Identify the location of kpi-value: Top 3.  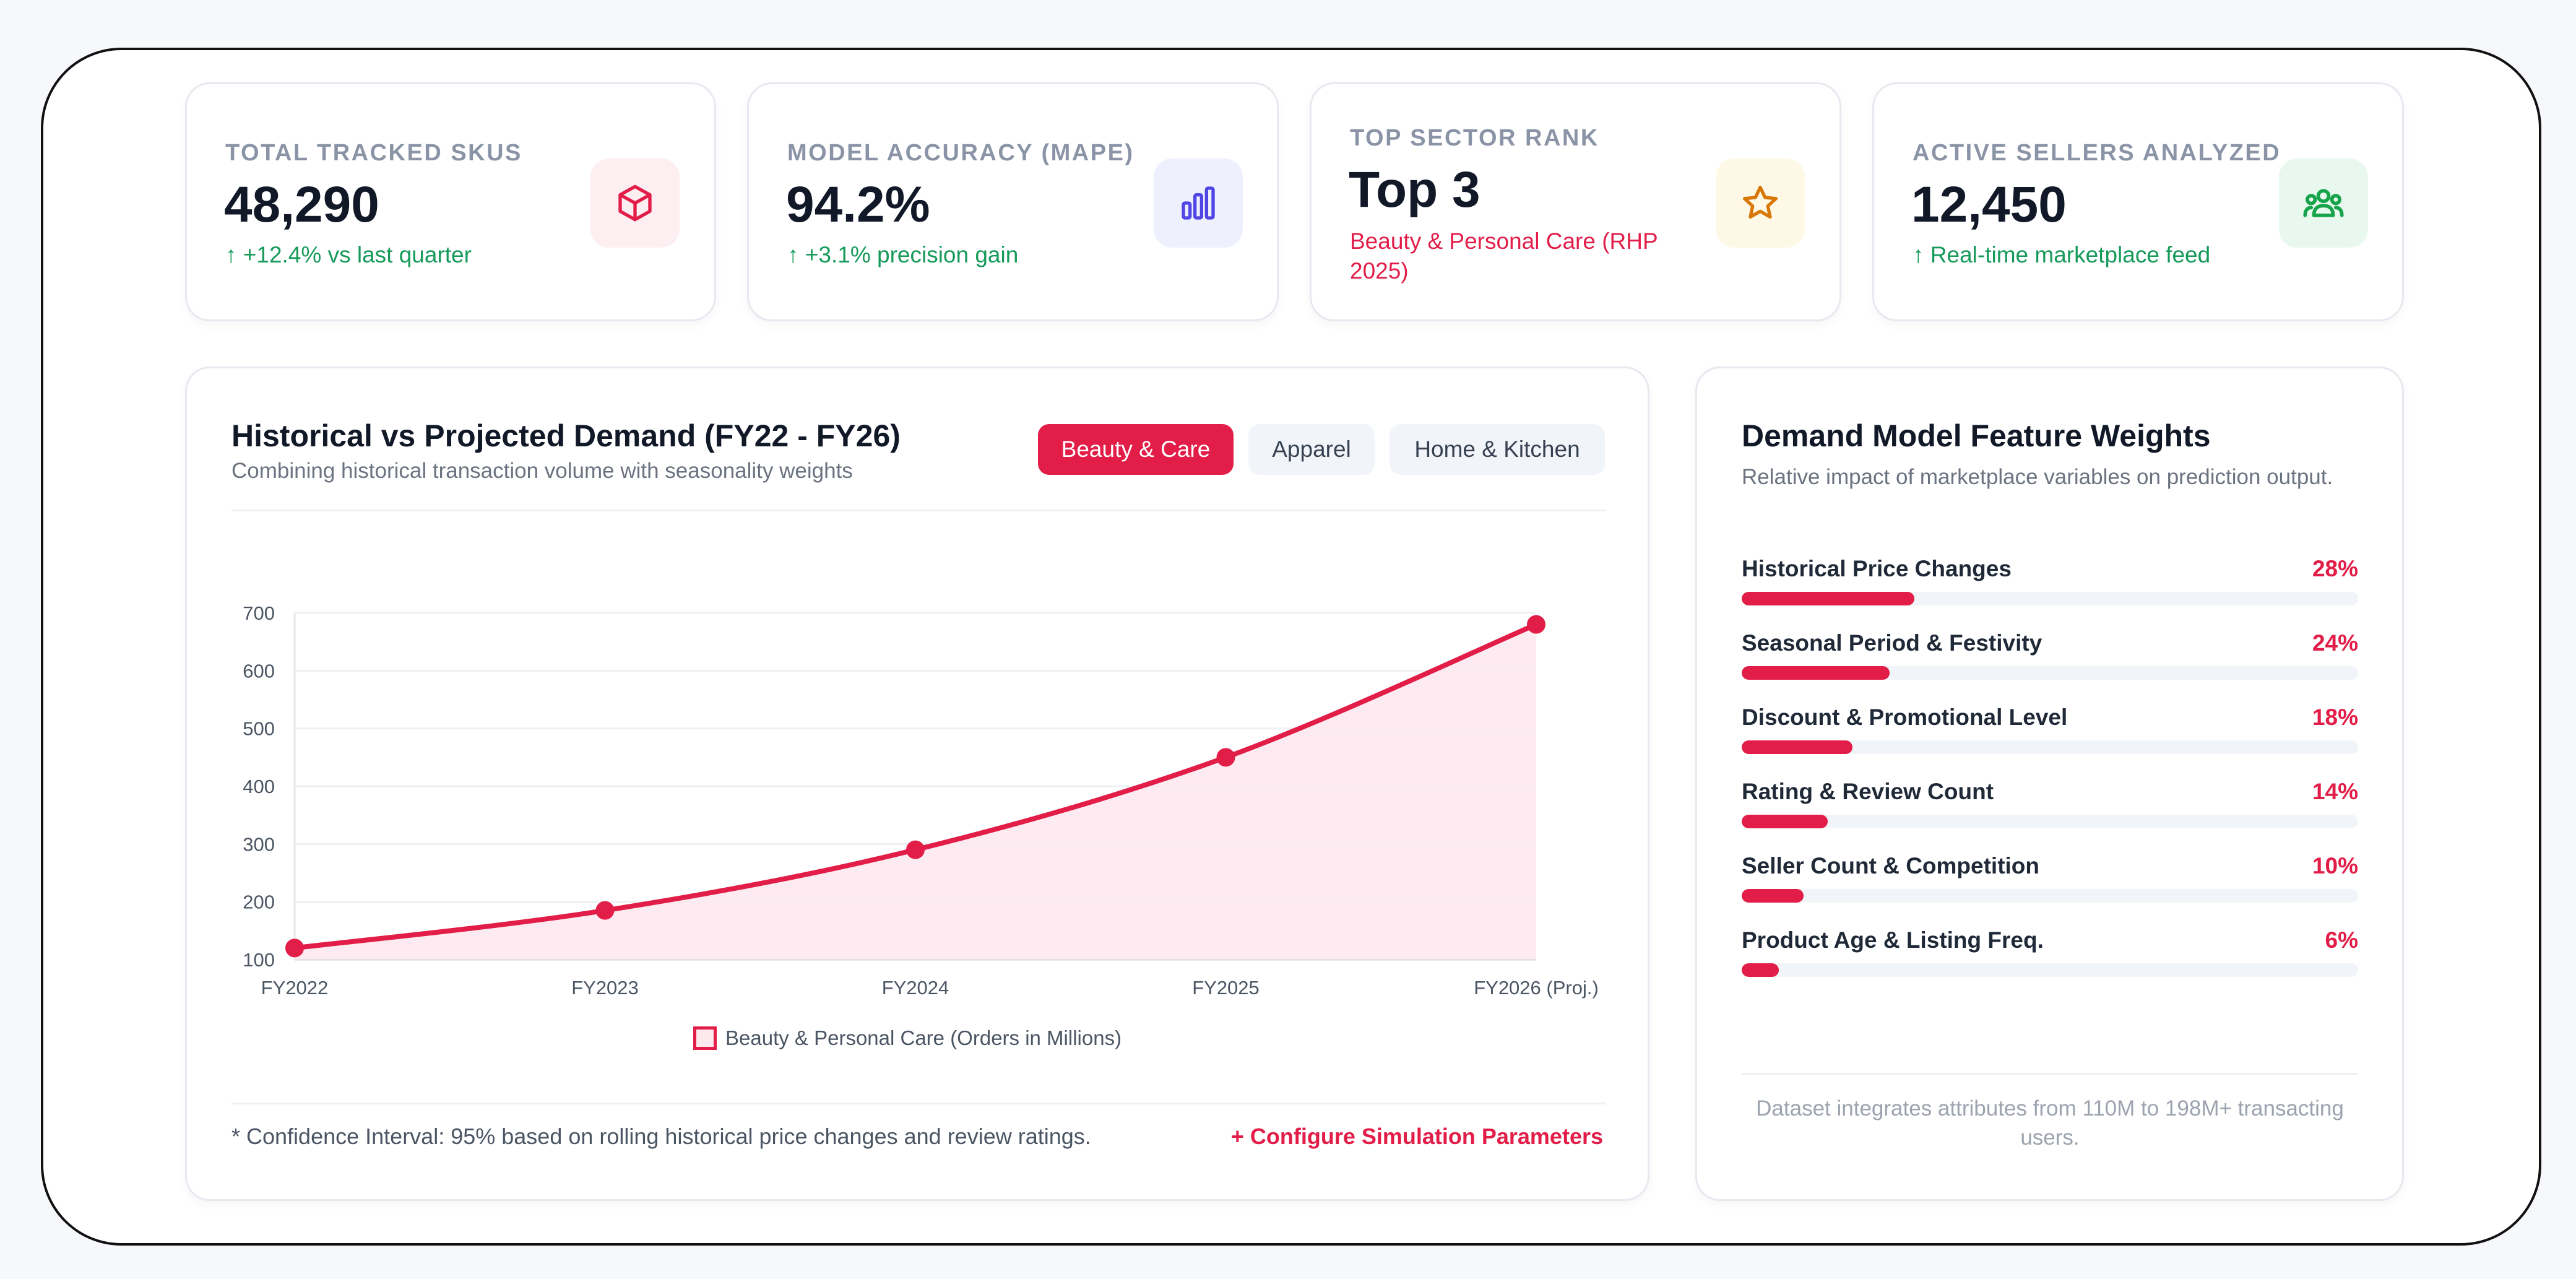
(1414, 190).